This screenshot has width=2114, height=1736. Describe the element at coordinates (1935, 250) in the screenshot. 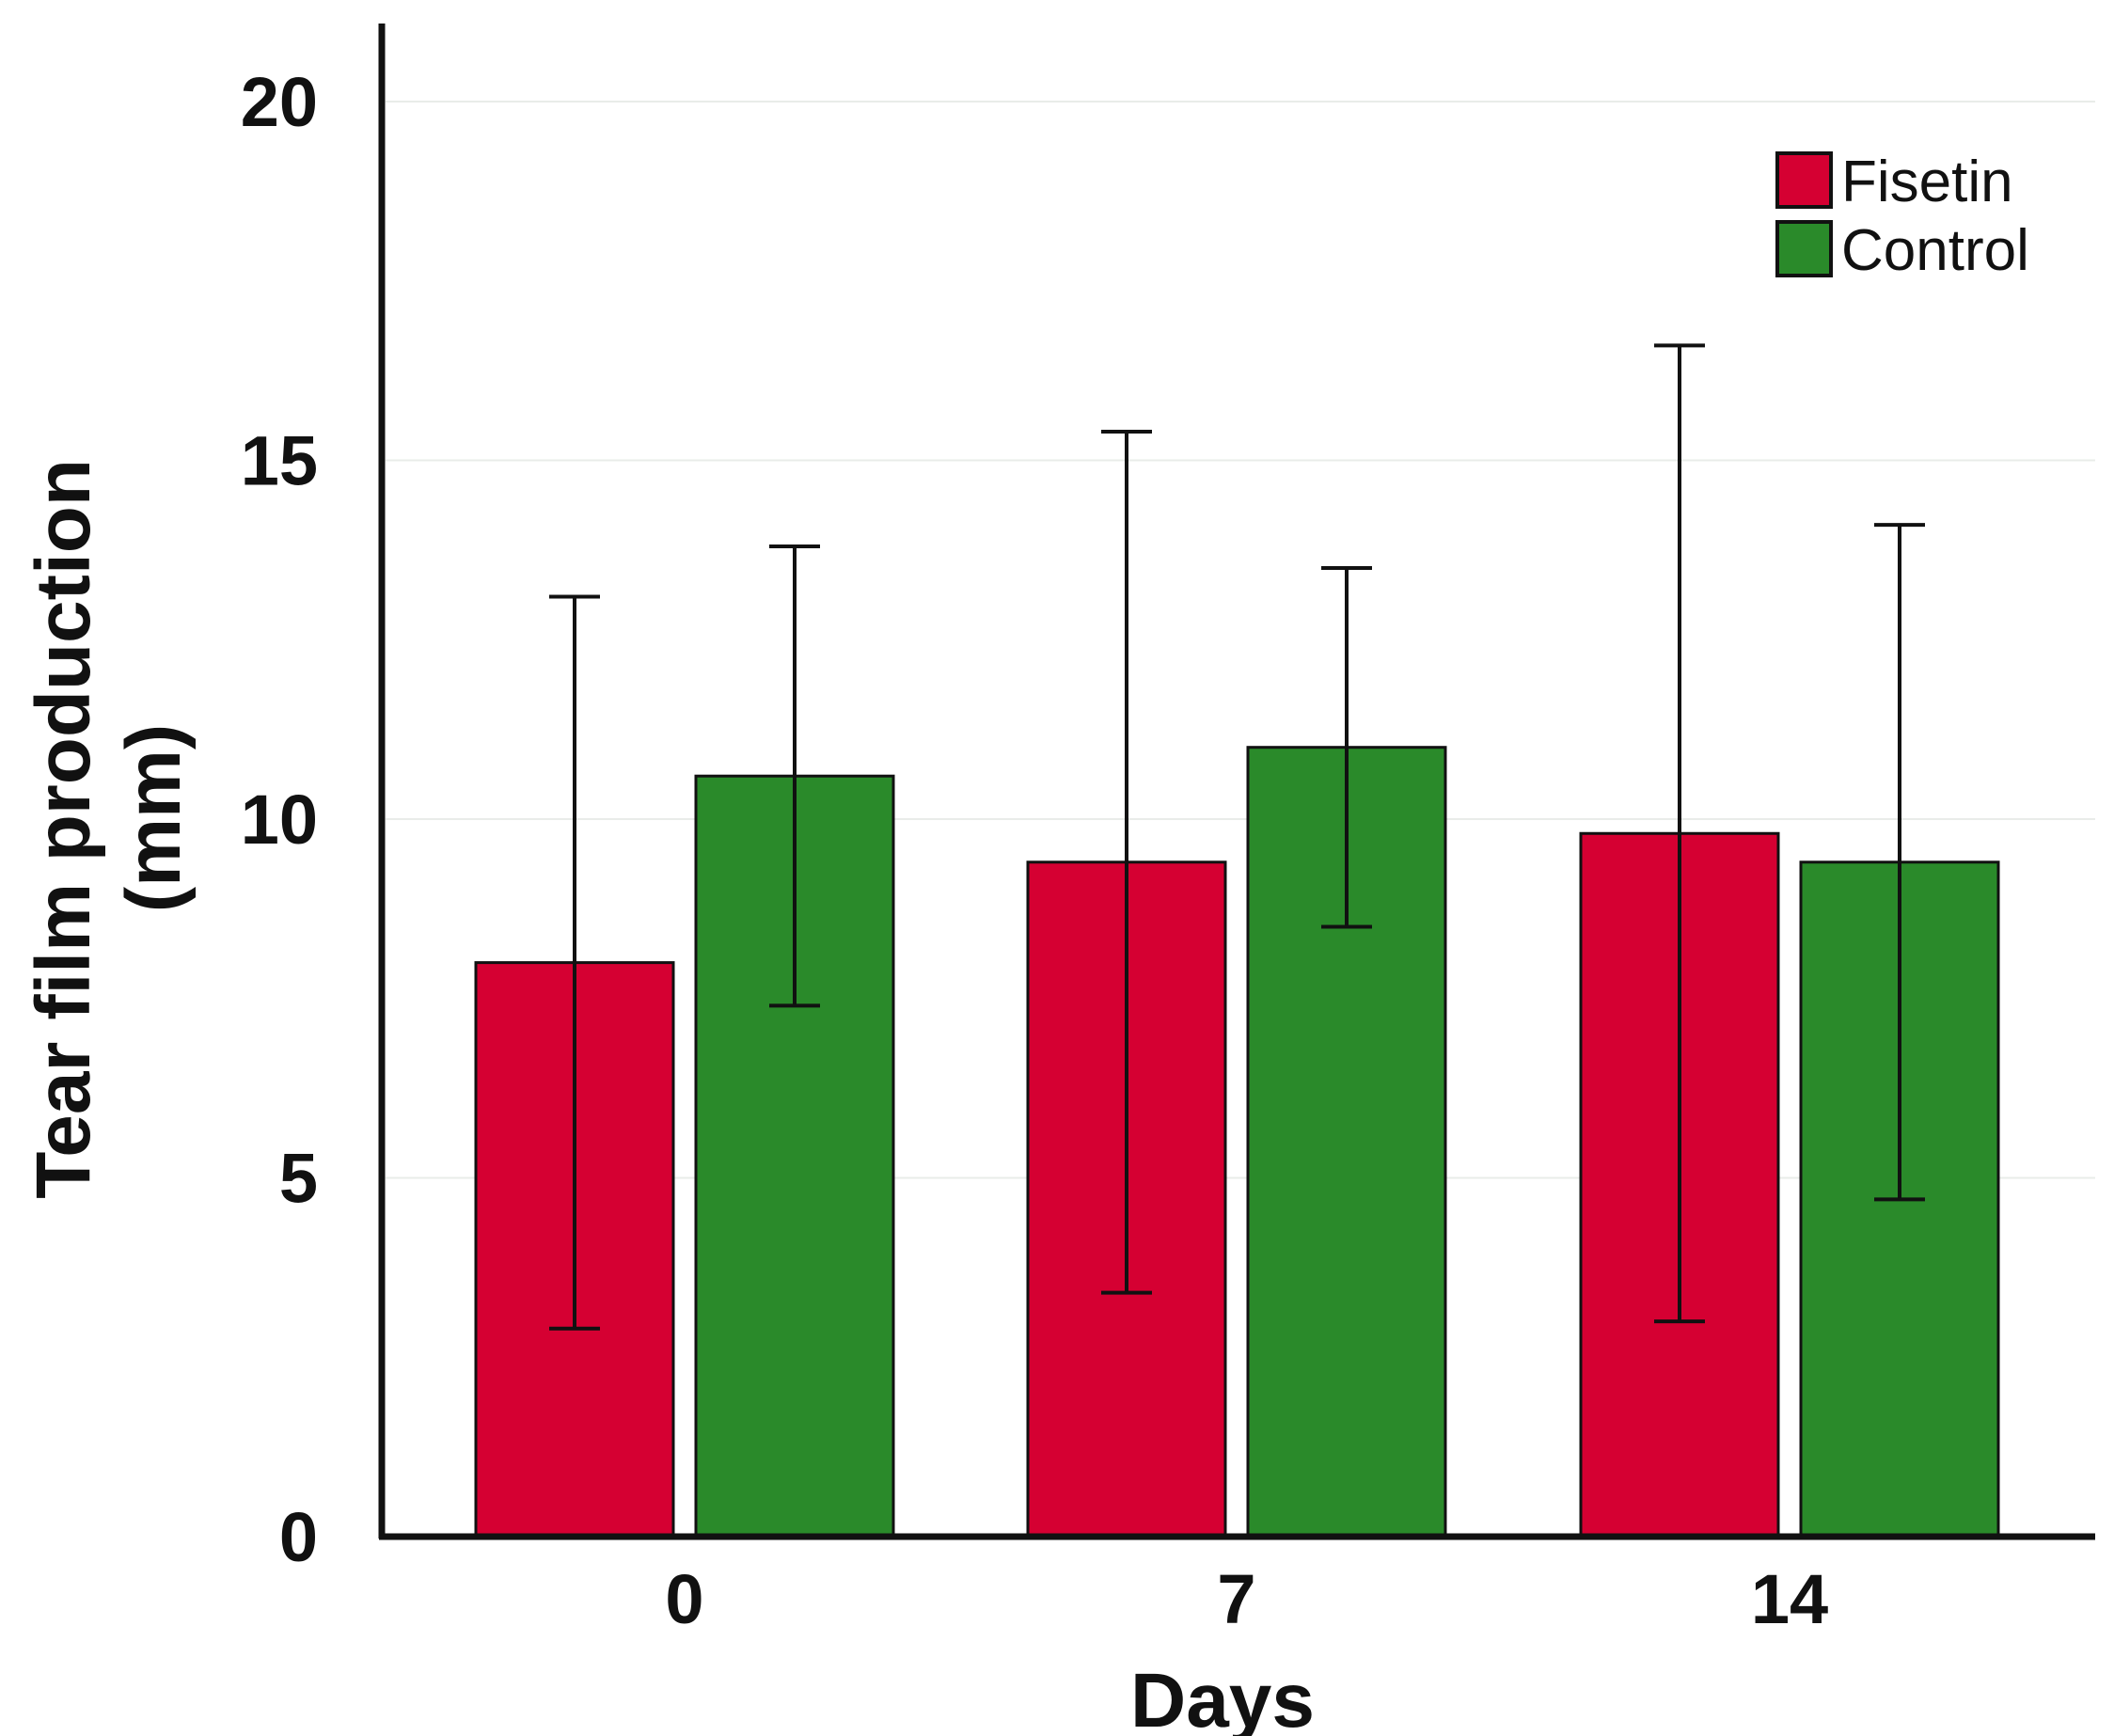

I see `legend-label-control: Control` at that location.